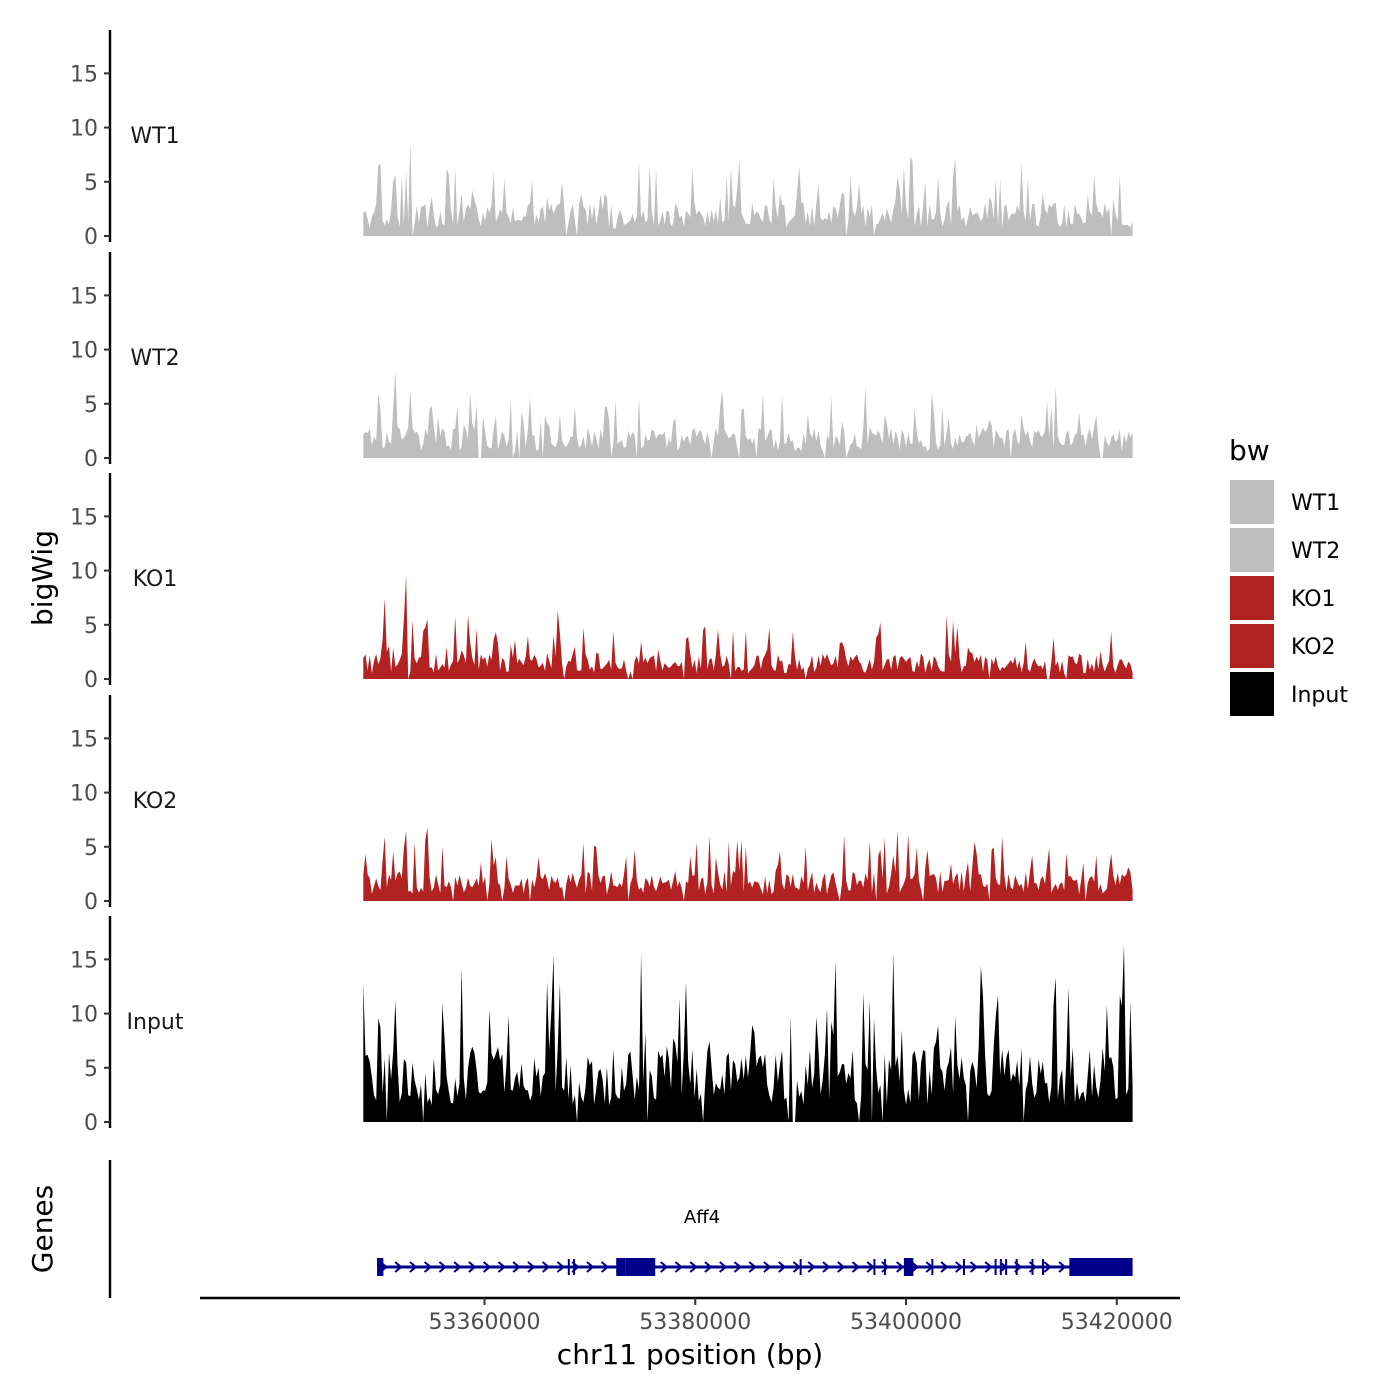 Image resolution: width=1400 pixels, height=1400 pixels. I want to click on x-tick-label: 53400000, so click(906, 1322).